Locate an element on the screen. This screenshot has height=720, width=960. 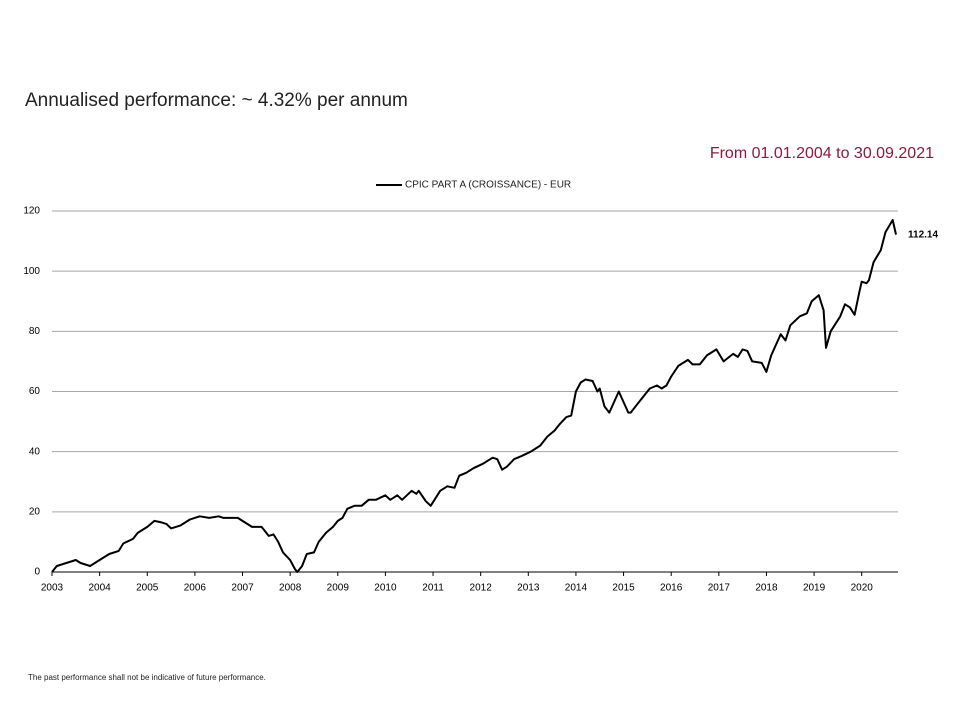
legend-label: CPIC PART A (CROISSANCE) - EUR is located at coordinates (488, 185).